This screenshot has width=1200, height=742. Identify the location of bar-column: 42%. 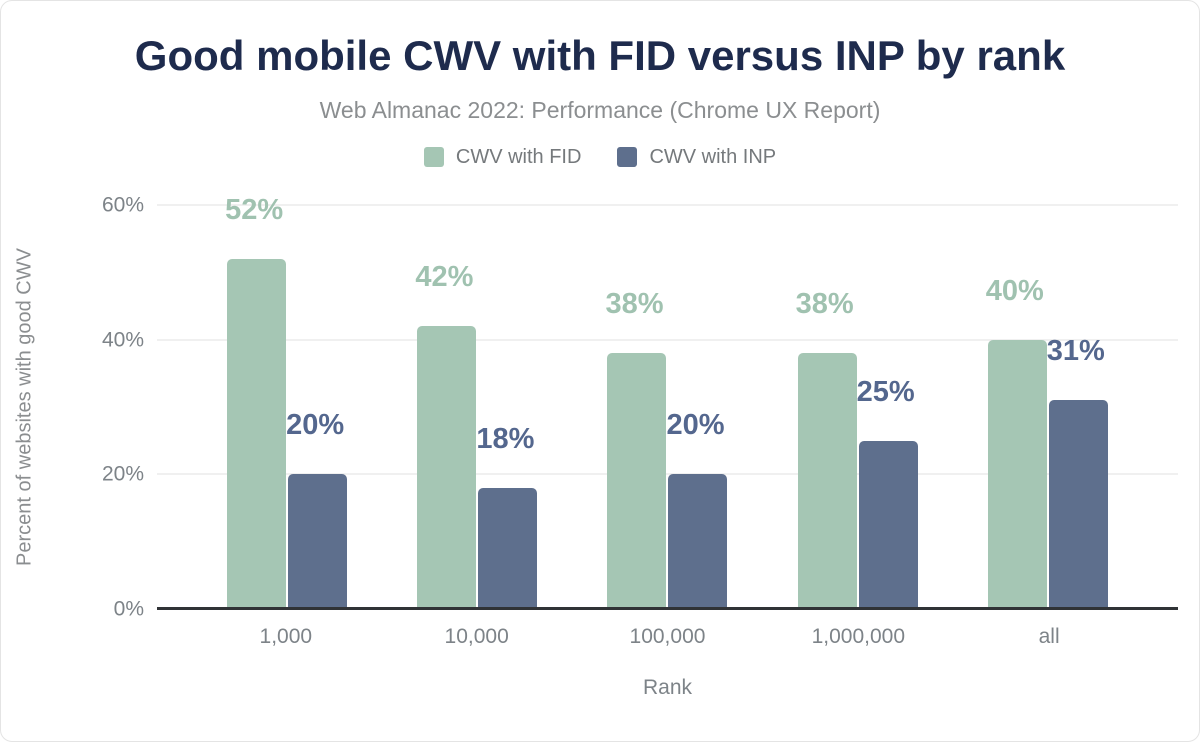
(446, 407).